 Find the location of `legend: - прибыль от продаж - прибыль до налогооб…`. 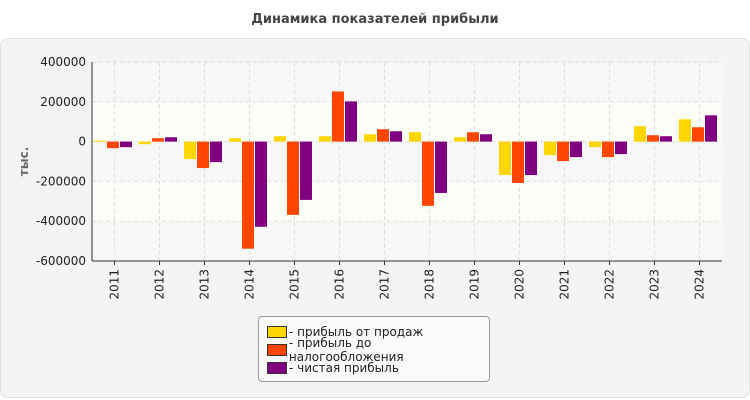

legend: - прибыль от продаж - прибыль до налогооб… is located at coordinates (374, 349).